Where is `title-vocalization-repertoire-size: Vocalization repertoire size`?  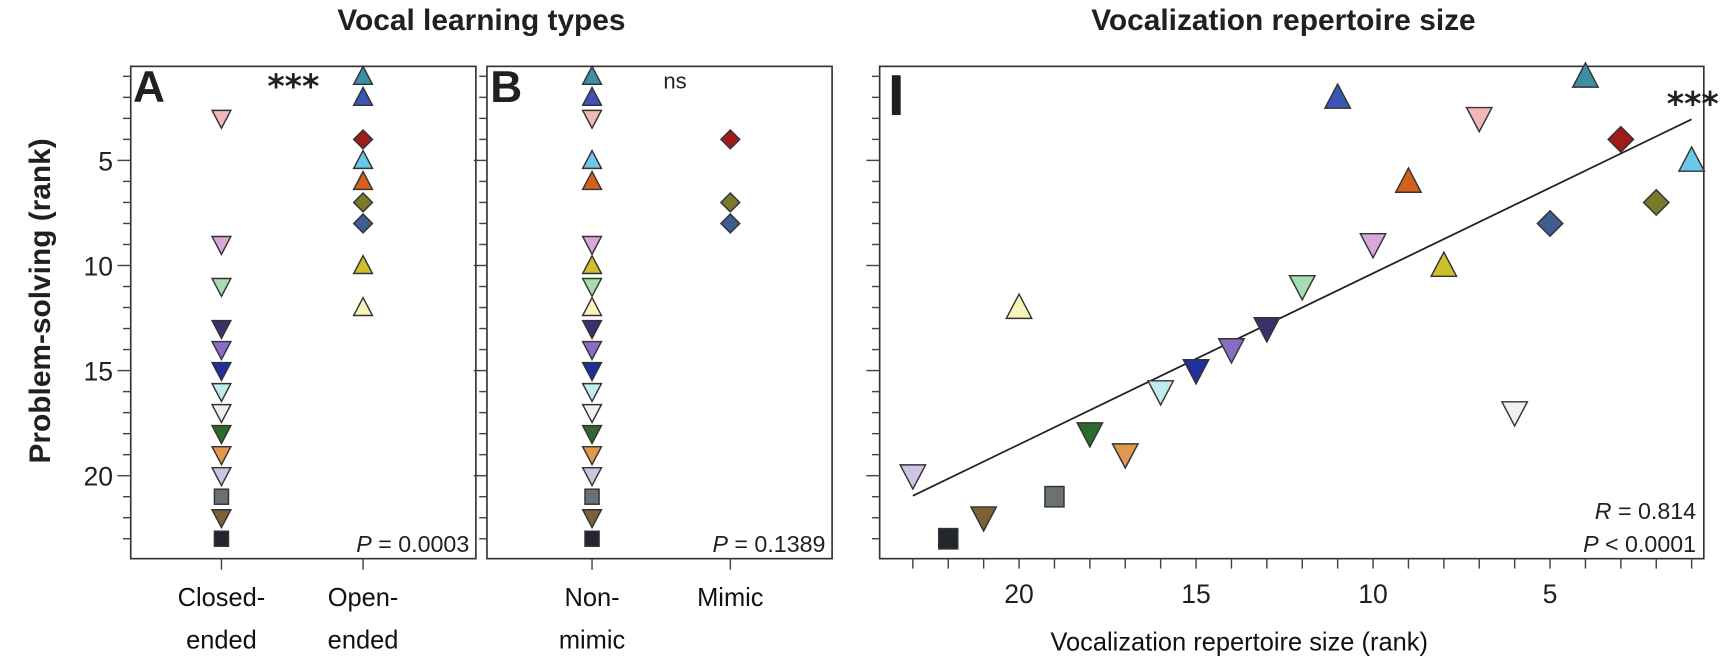
title-vocalization-repertoire-size: Vocalization repertoire size is located at coordinates (1283, 20).